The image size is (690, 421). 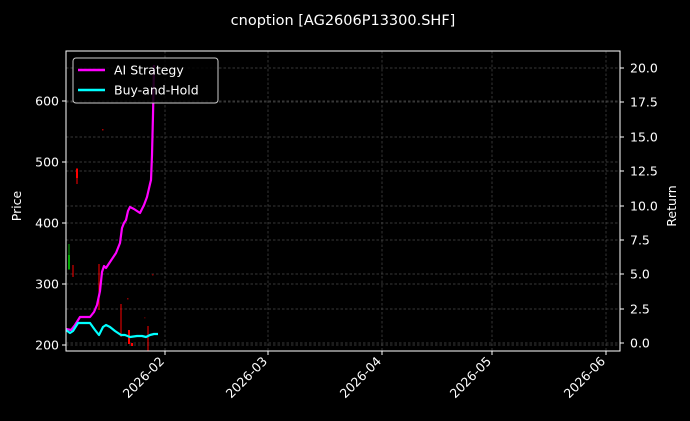 What do you see at coordinates (64, 223) in the screenshot?
I see `left-y-axis` at bounding box center [64, 223].